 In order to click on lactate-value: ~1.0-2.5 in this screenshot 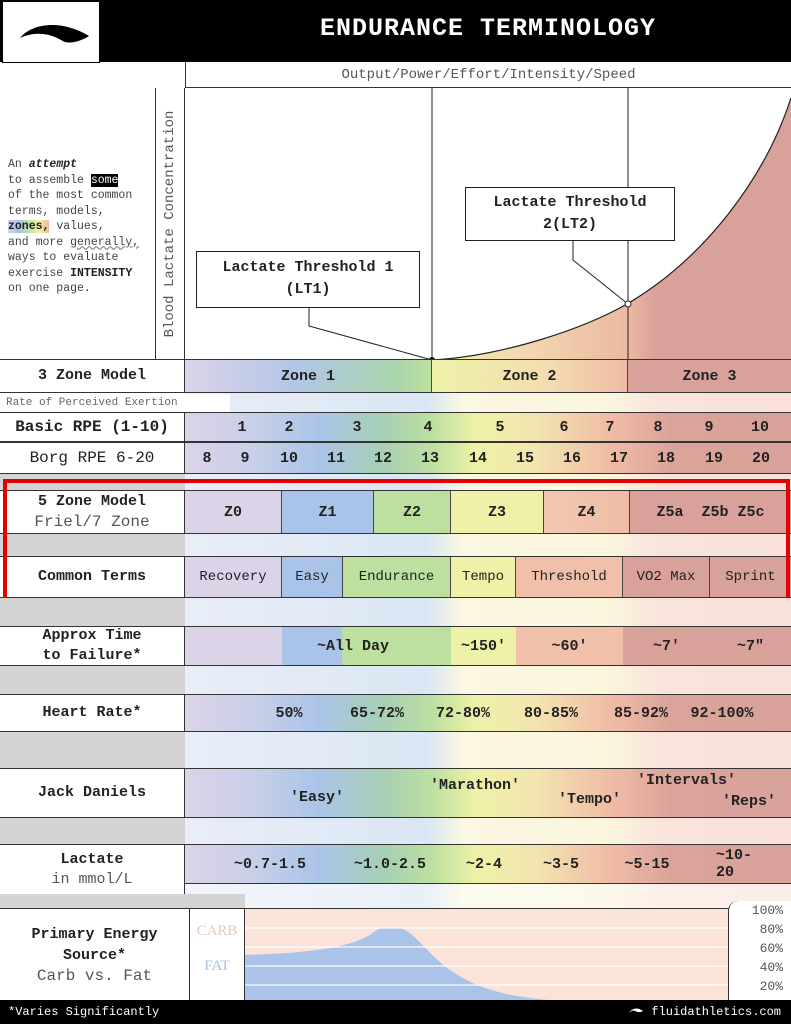, I will do `click(390, 864)`.